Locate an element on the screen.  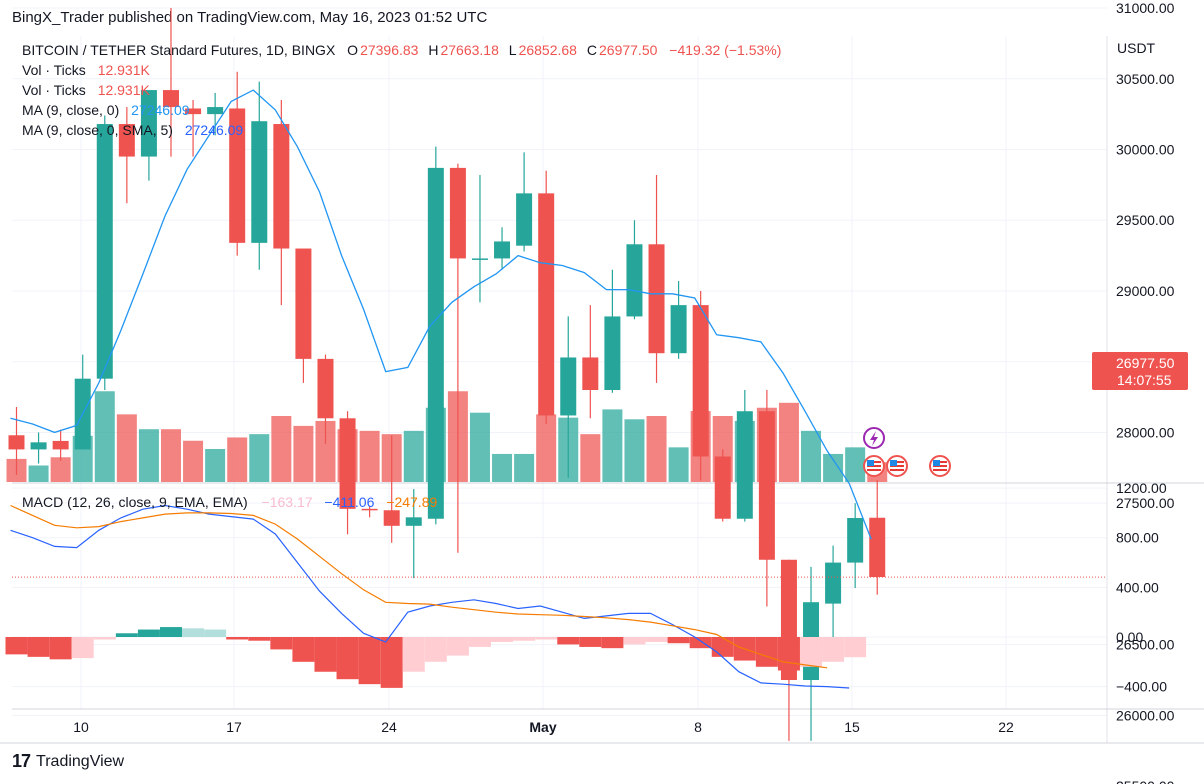
time-tick-label: 8 is located at coordinates (698, 727).